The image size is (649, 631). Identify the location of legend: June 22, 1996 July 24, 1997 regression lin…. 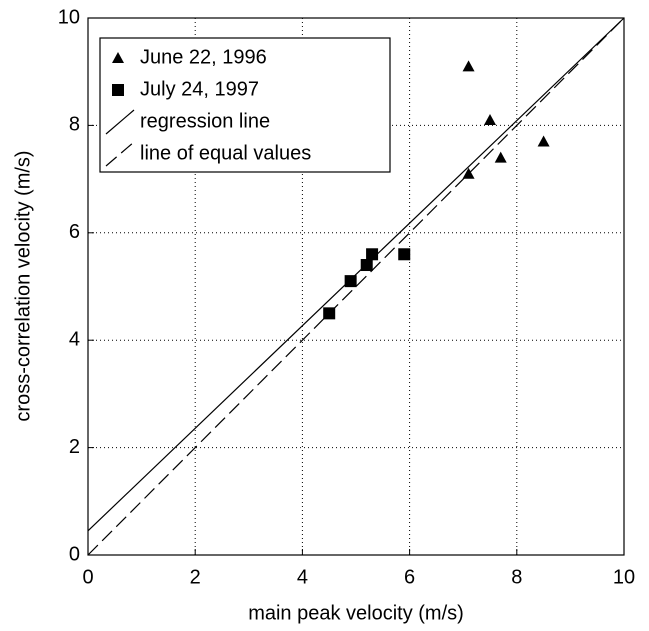
(245, 105).